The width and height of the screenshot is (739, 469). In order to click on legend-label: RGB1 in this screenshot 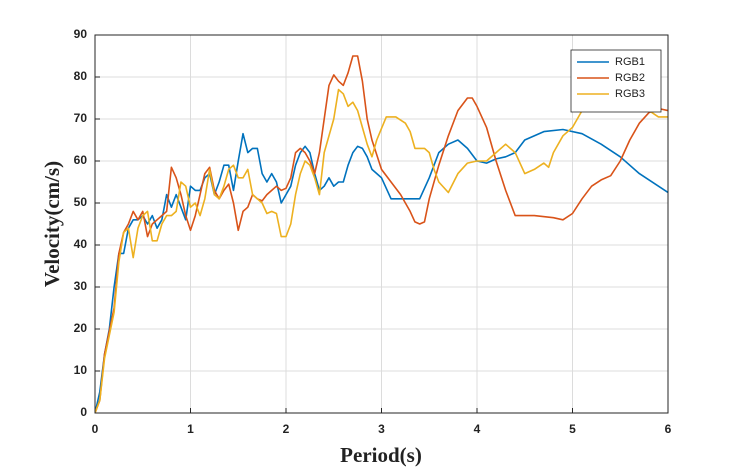, I will do `click(630, 62)`.